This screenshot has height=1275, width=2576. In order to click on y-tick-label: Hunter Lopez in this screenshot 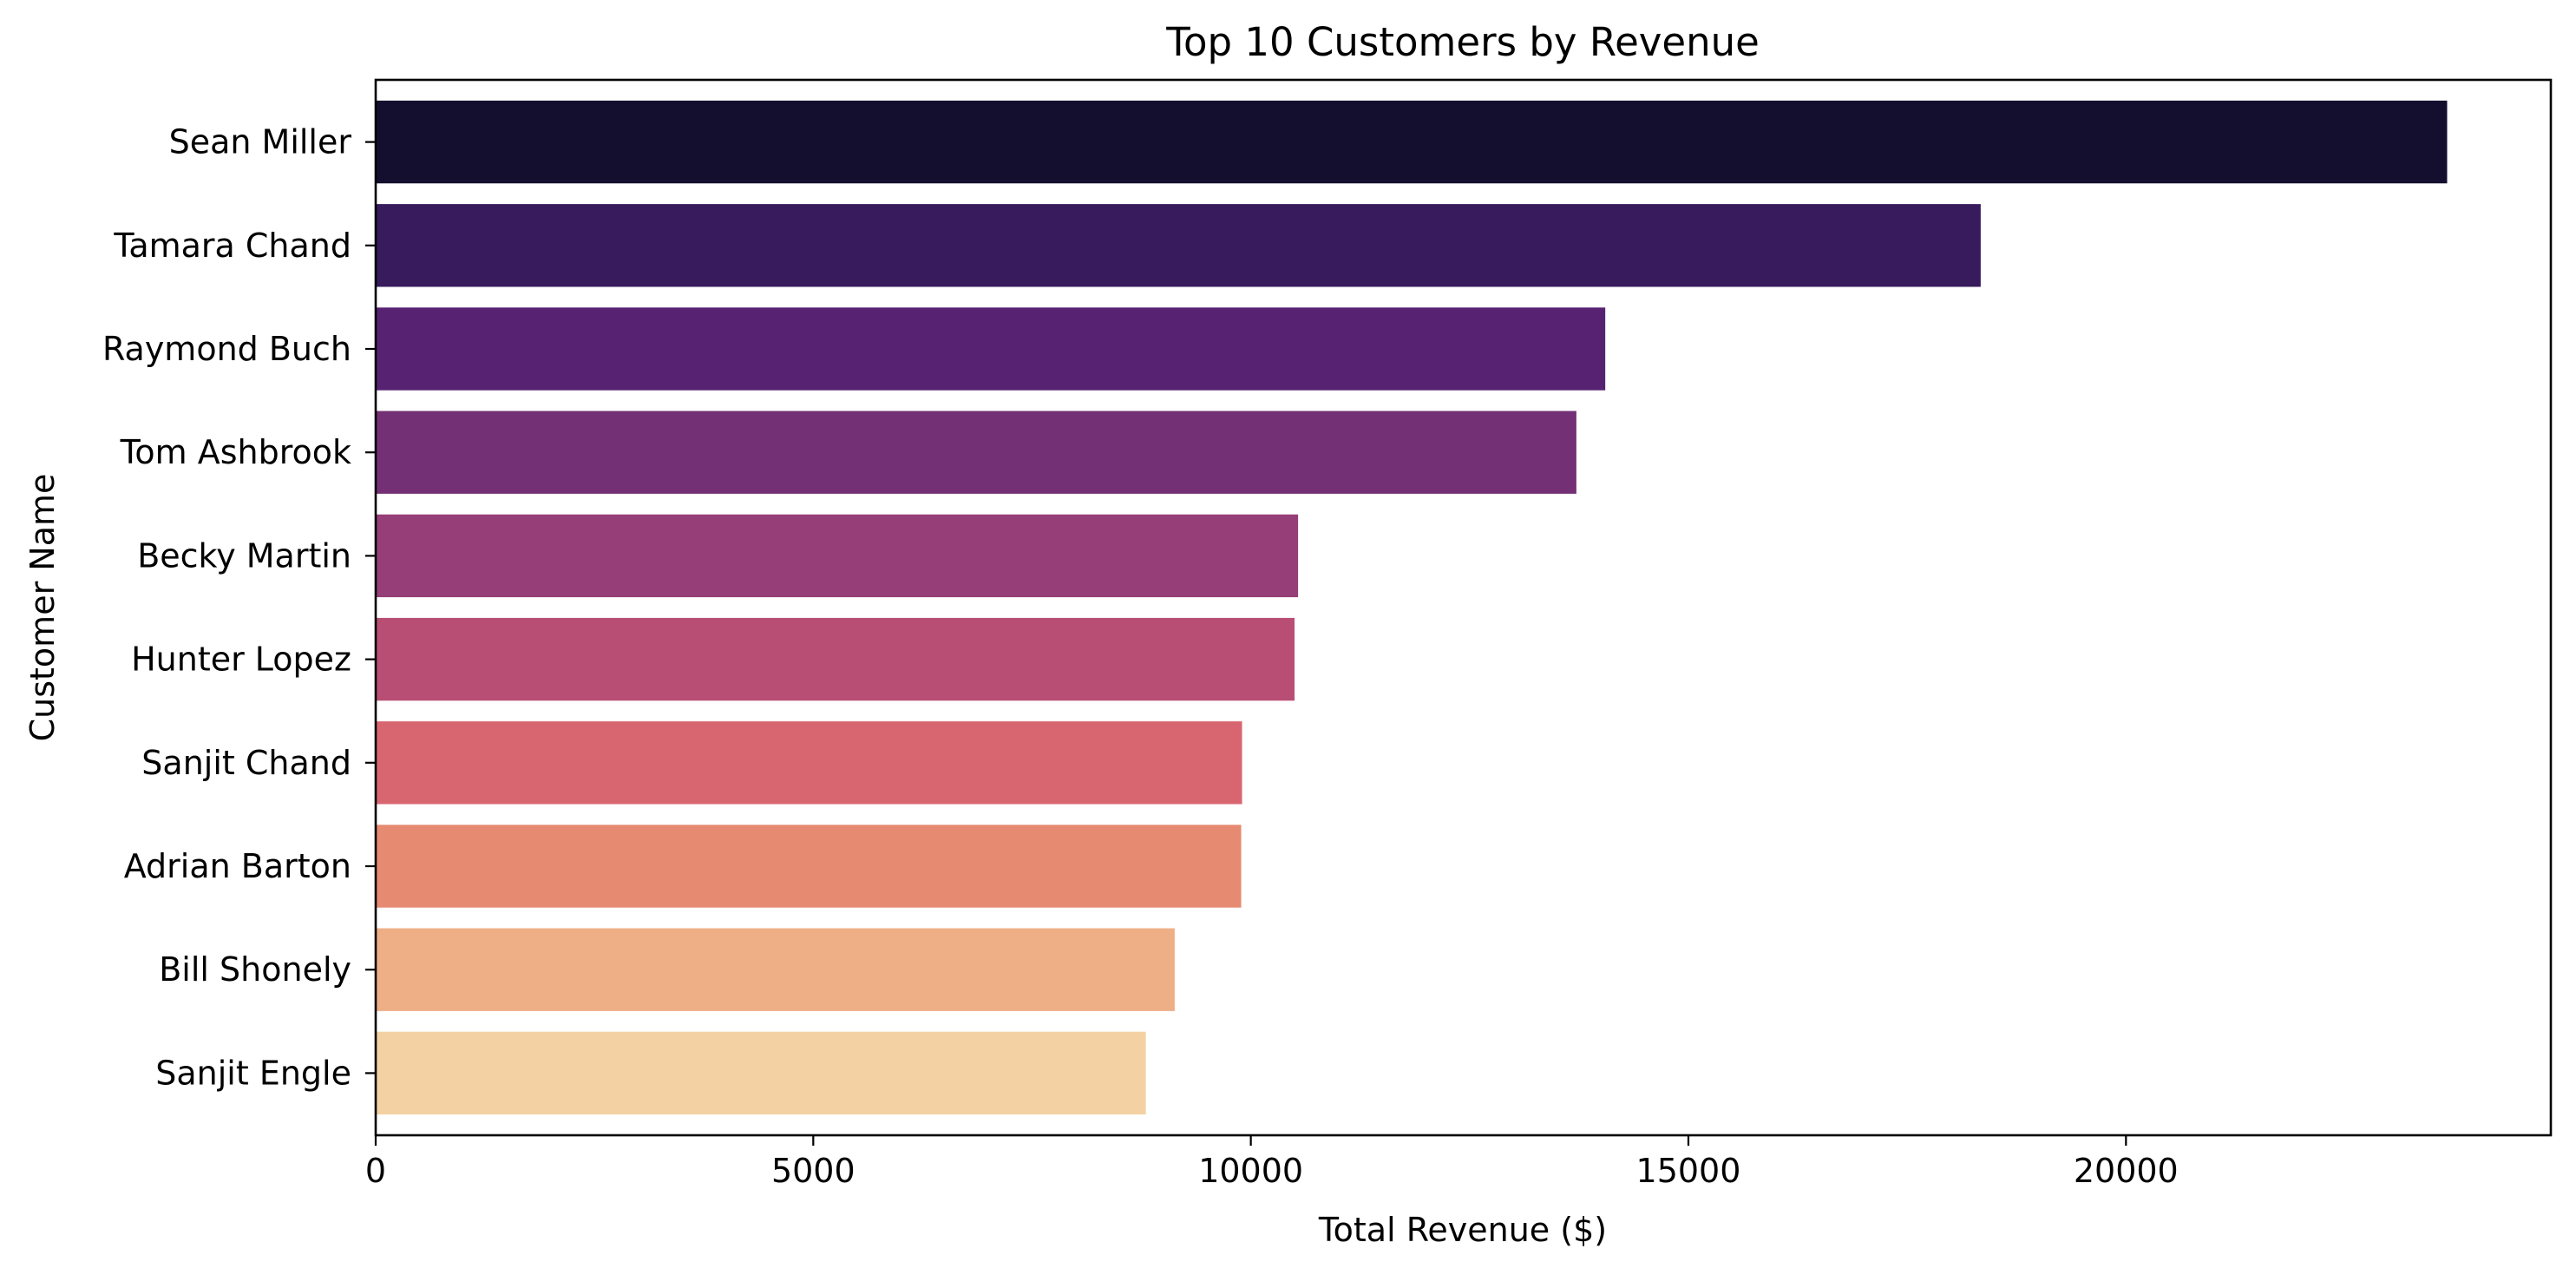, I will do `click(241, 660)`.